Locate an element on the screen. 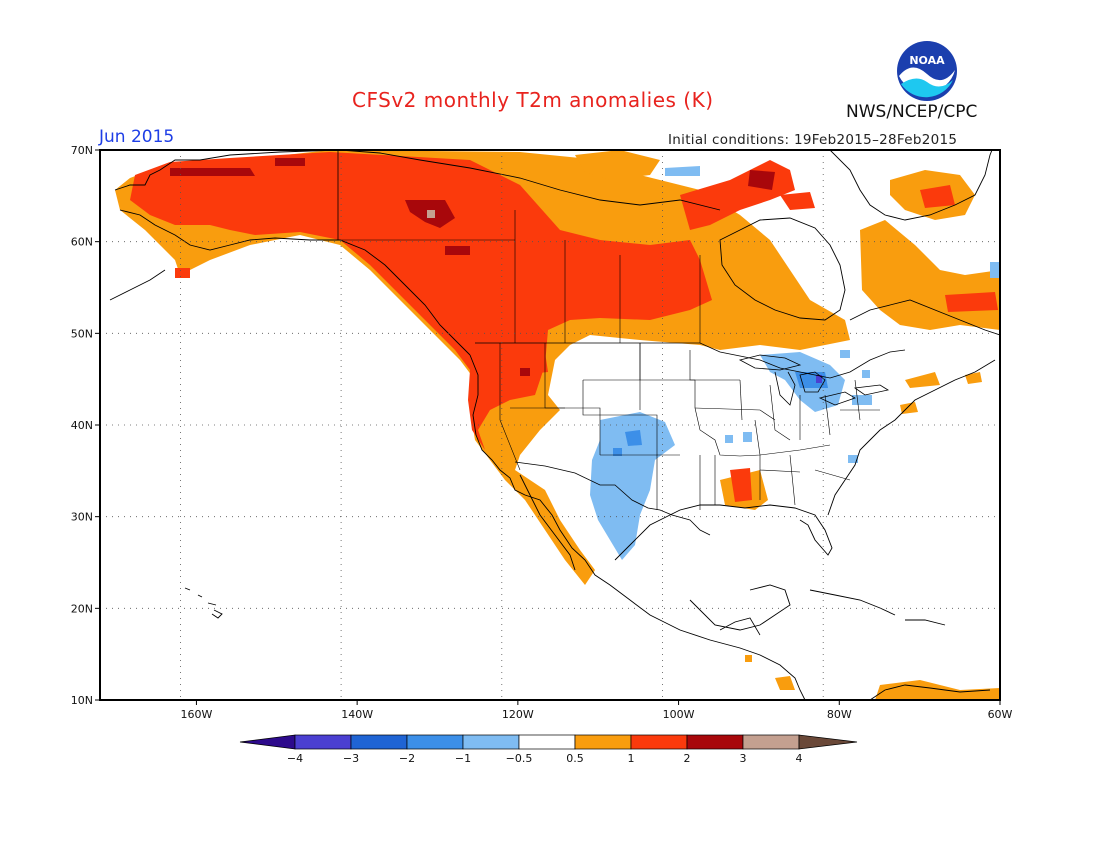 This screenshot has width=1100, height=850. colorbar-label: 2 is located at coordinates (687, 758).